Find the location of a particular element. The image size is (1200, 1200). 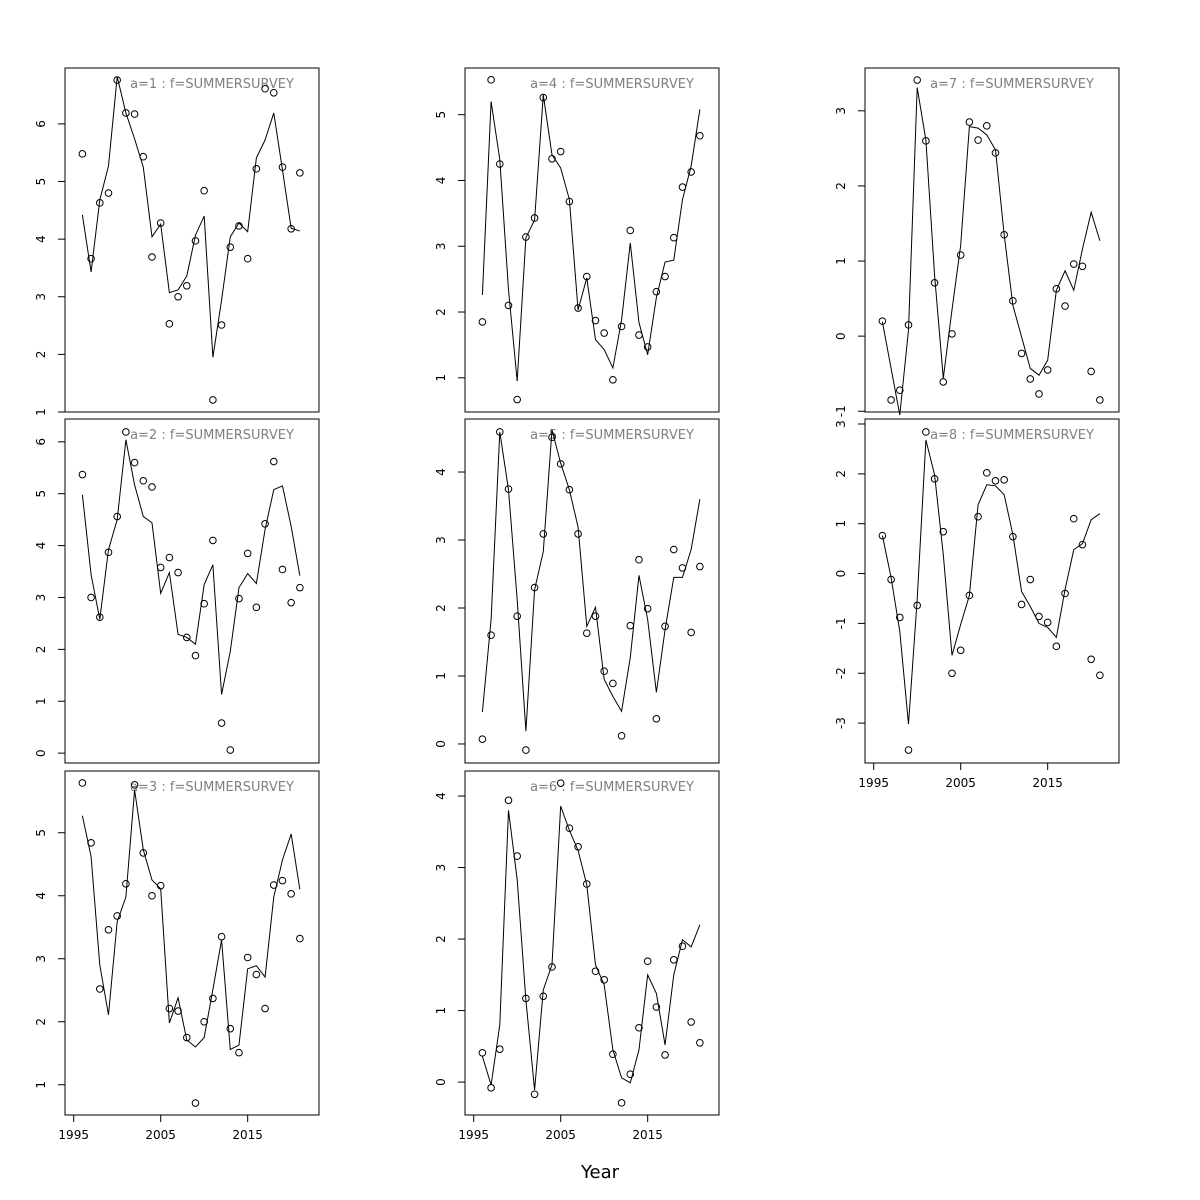

x-tick-label: 2015 is located at coordinates (1047, 783).